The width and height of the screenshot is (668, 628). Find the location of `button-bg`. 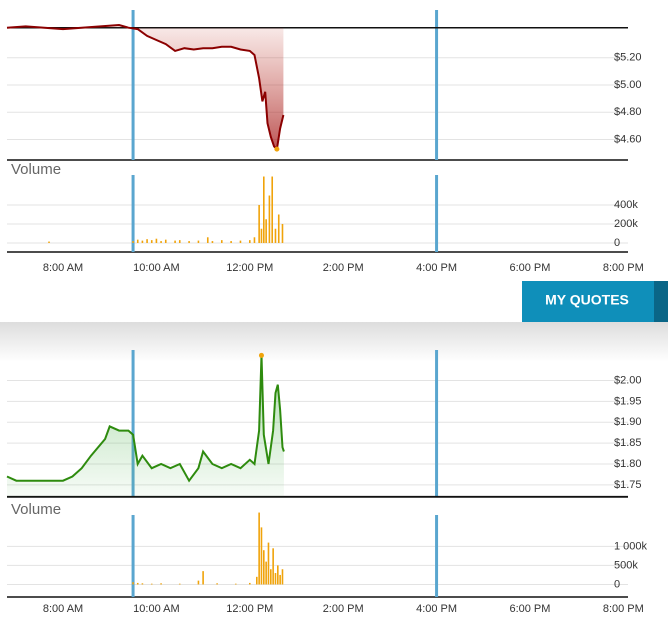

button-bg is located at coordinates (595, 301).